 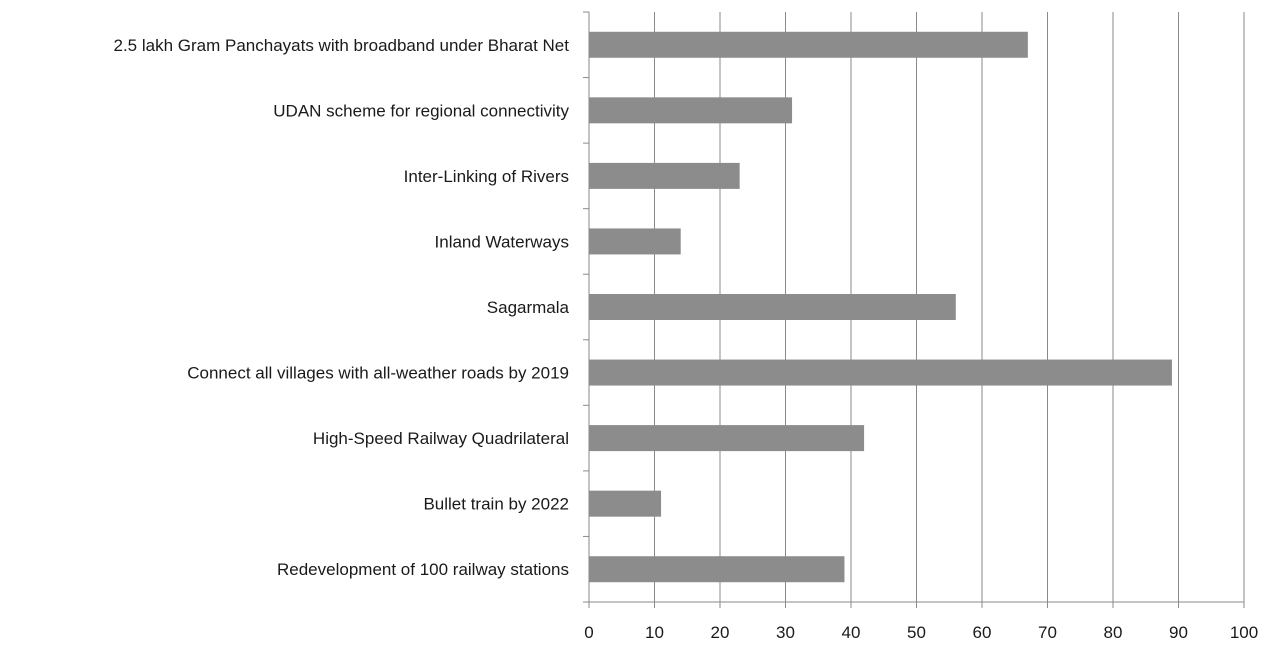 What do you see at coordinates (1113, 632) in the screenshot?
I see `x-tick-label-80: 80` at bounding box center [1113, 632].